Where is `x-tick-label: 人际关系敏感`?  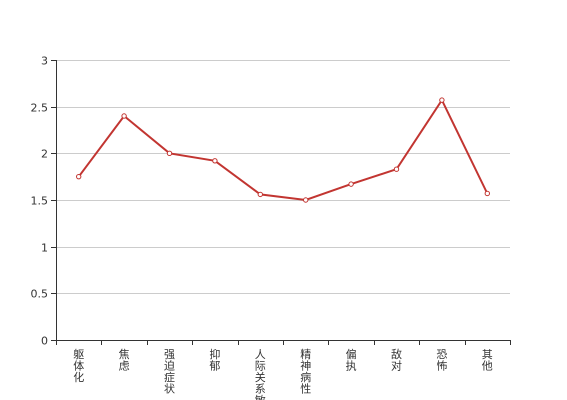 x-tick-label: 人际关系敏感 is located at coordinates (260, 374).